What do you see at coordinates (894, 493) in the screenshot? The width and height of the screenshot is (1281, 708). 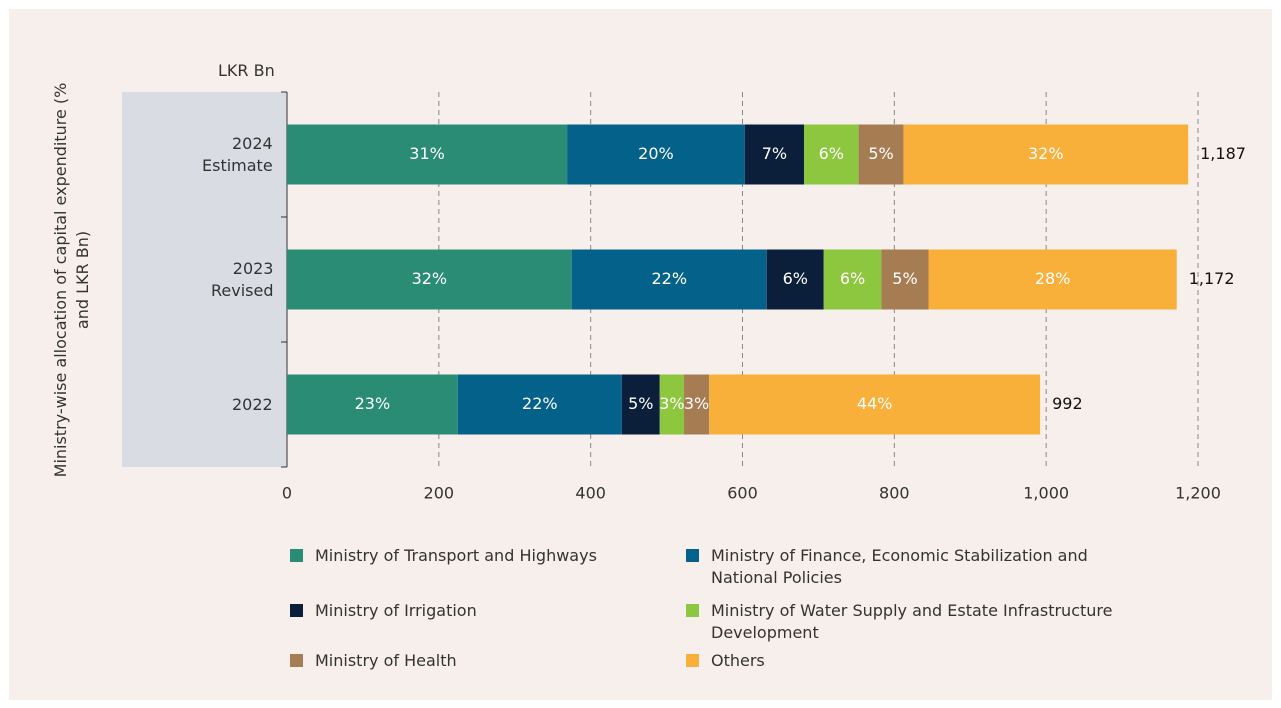 I see `x-tick-label: 800` at bounding box center [894, 493].